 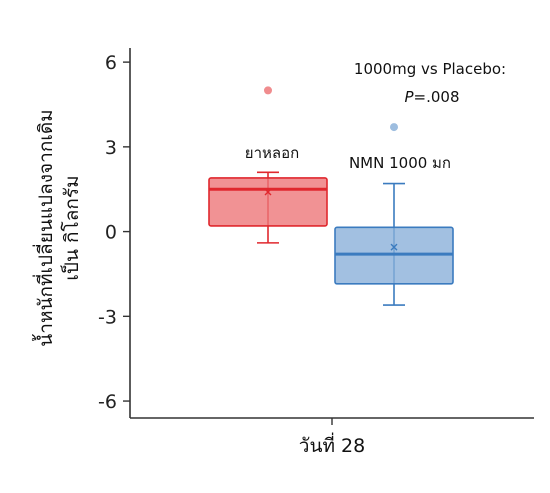 I want to click on x-axis-label: วันที่ 28, so click(x=332, y=444).